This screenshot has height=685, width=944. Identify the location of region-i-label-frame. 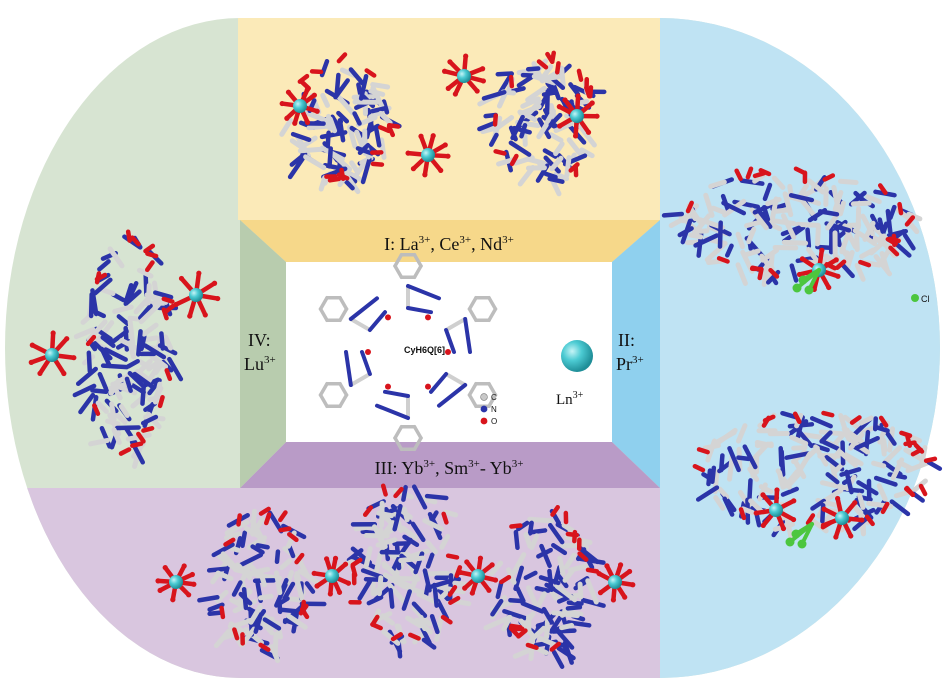
(450, 241).